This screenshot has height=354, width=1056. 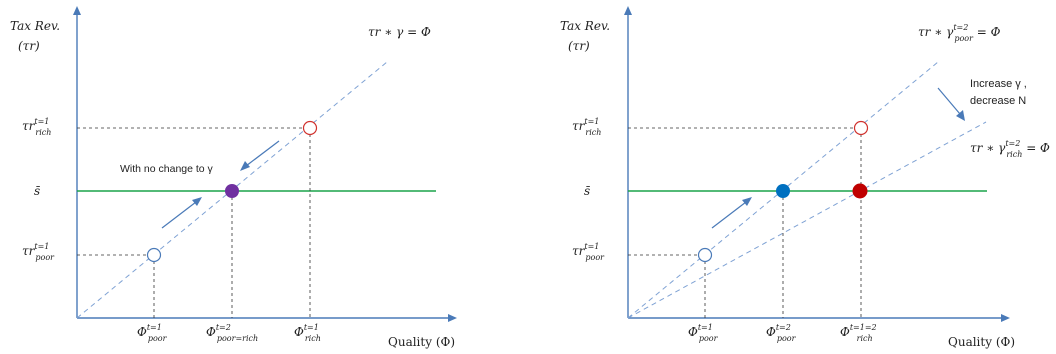 I want to click on left-arrow-down, so click(x=262, y=153).